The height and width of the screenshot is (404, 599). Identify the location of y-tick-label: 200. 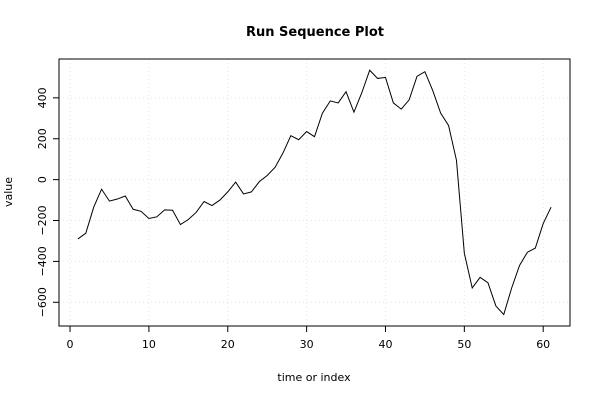
(42, 138).